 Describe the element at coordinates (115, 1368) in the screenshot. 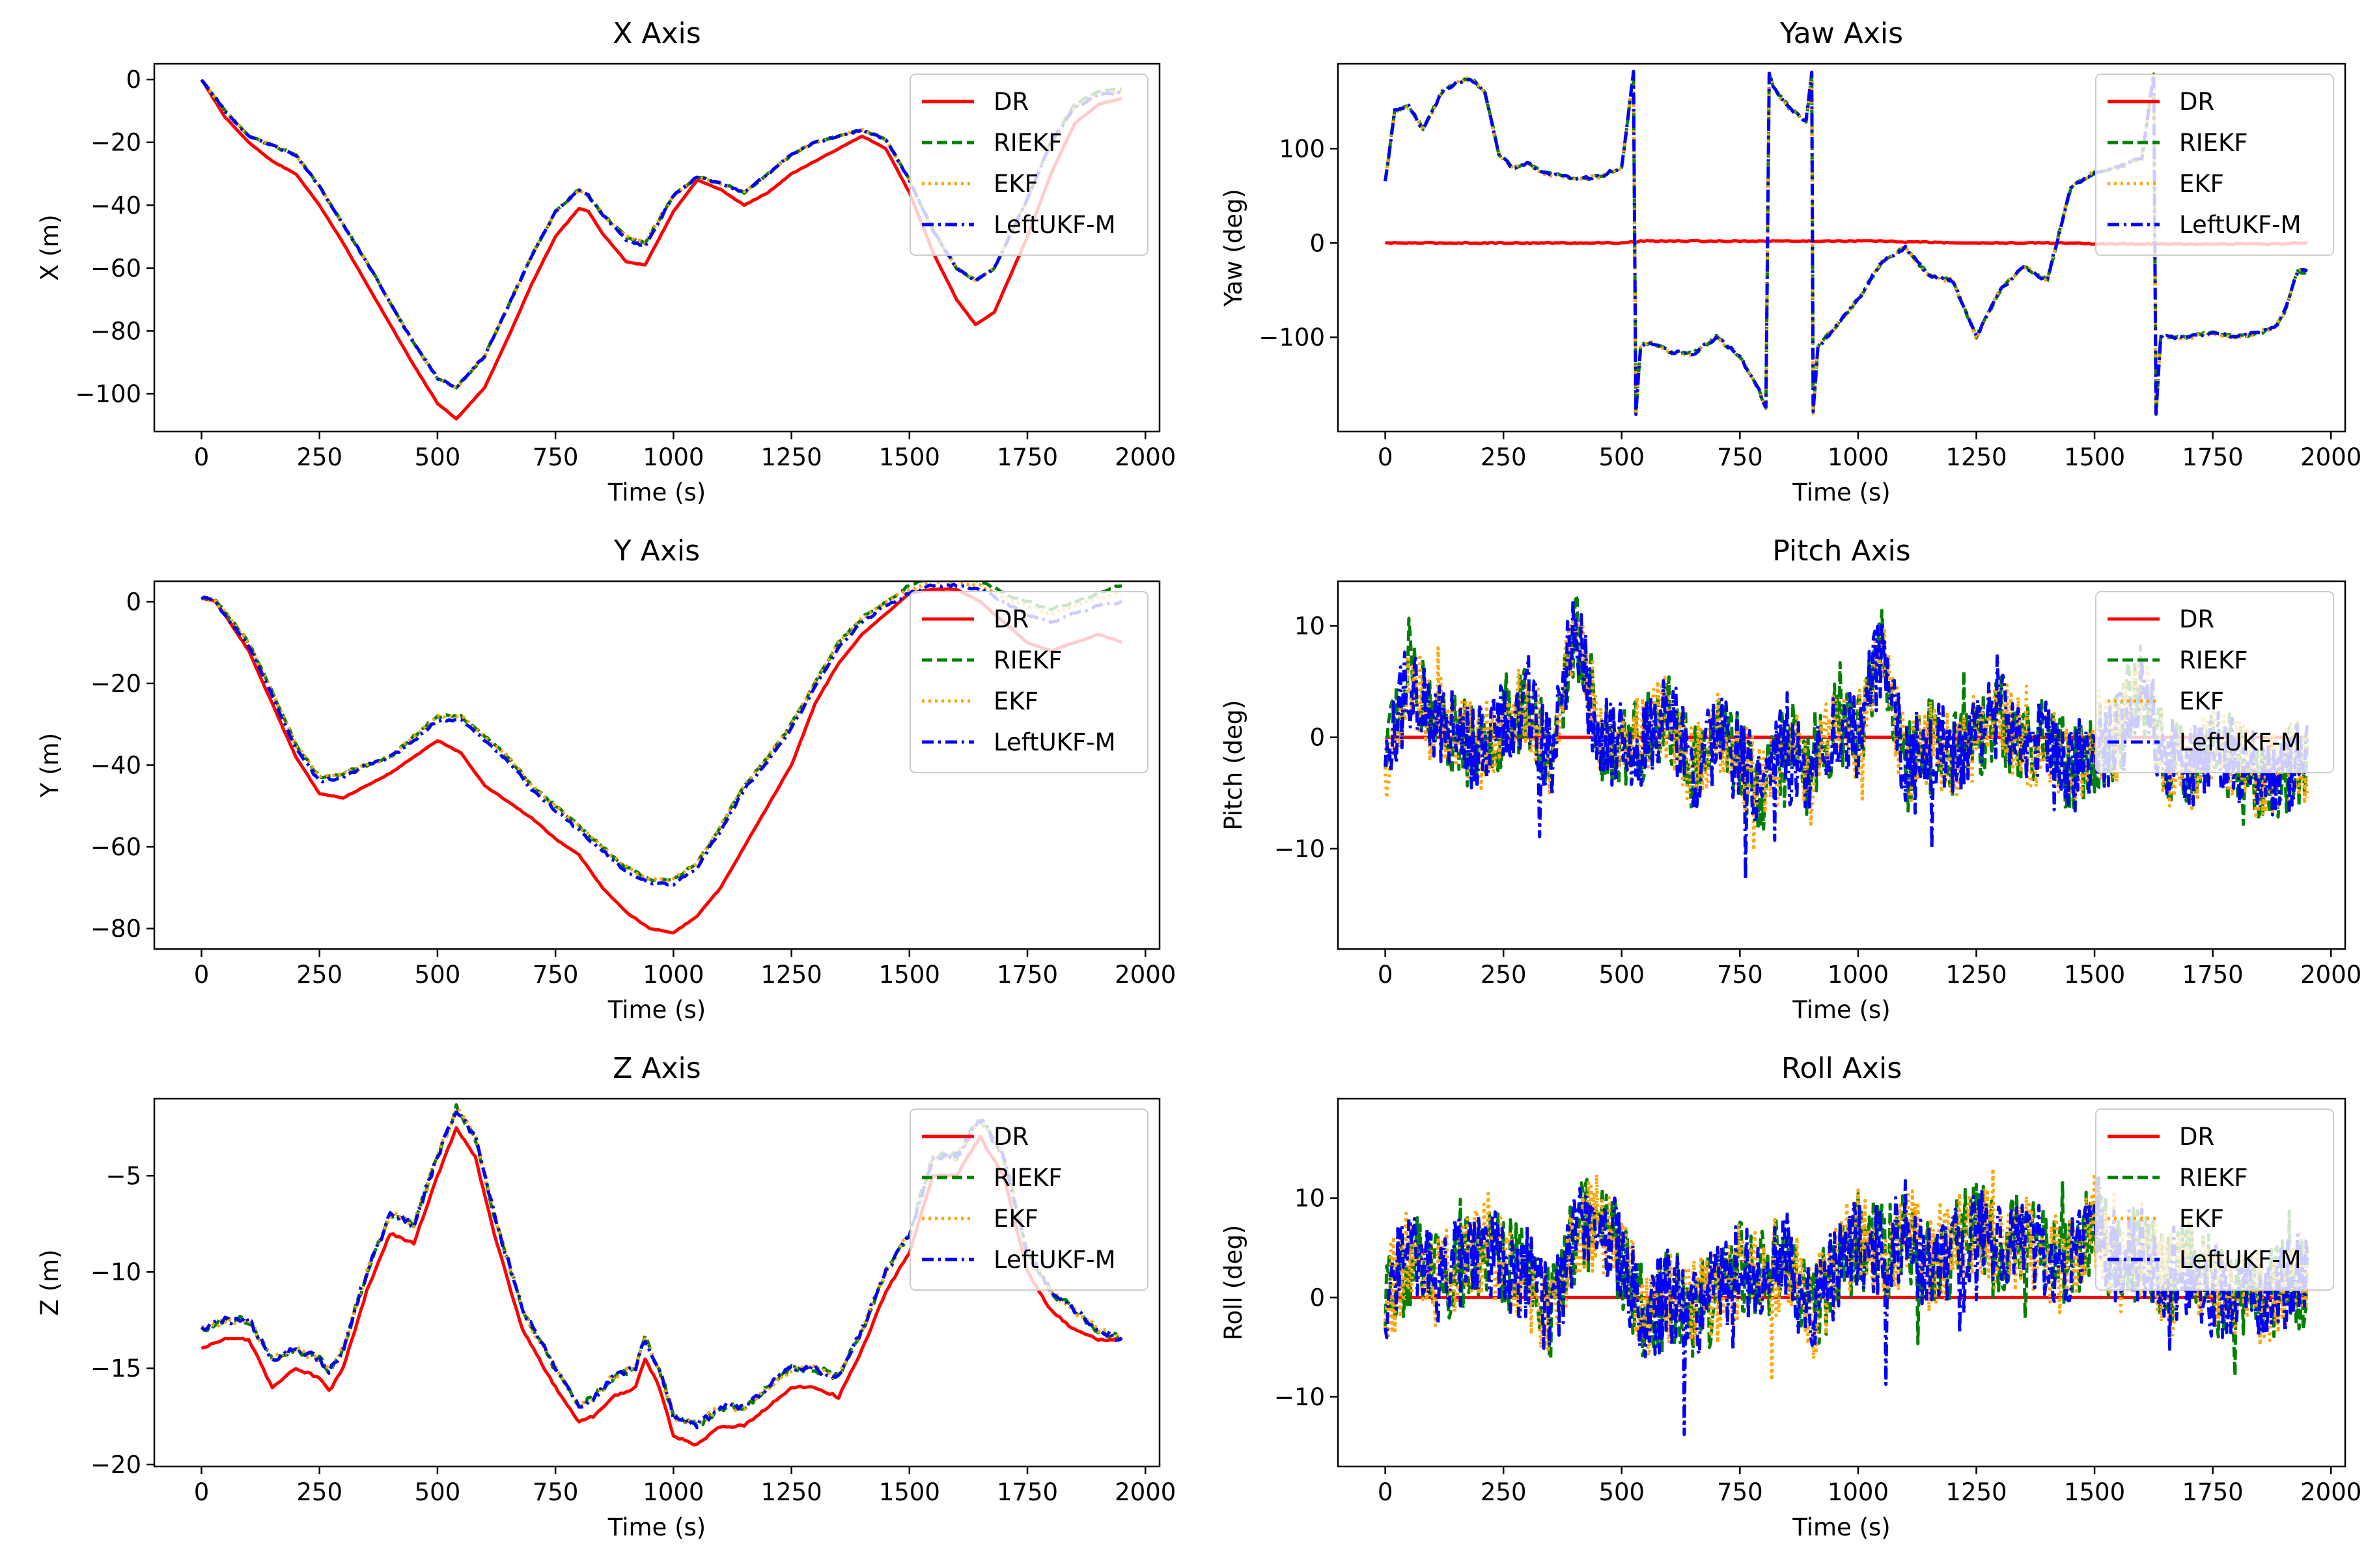

I see `y-tick-label: −15` at that location.